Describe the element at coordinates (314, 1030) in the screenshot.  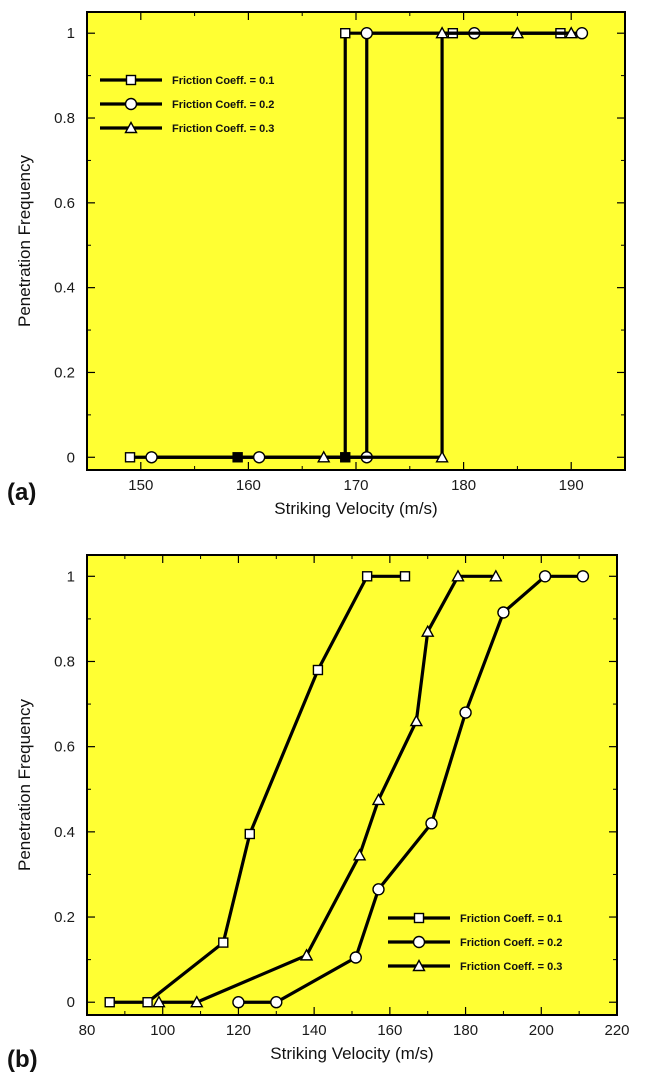
I see `x-tick-label: 140` at that location.